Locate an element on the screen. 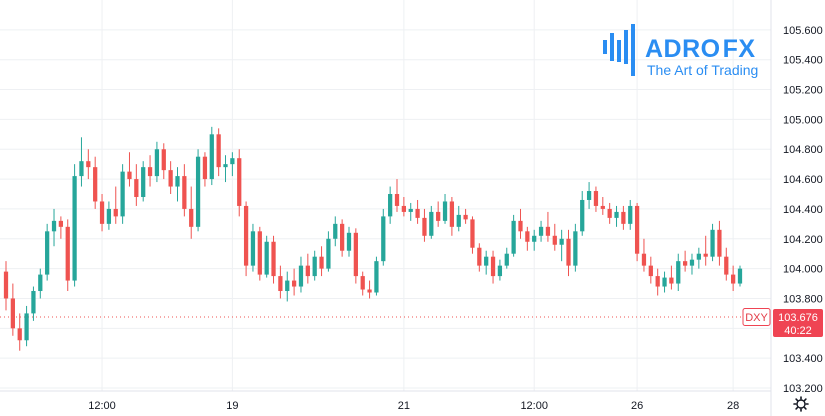  y-tick-label: 103.800 is located at coordinates (803, 299).